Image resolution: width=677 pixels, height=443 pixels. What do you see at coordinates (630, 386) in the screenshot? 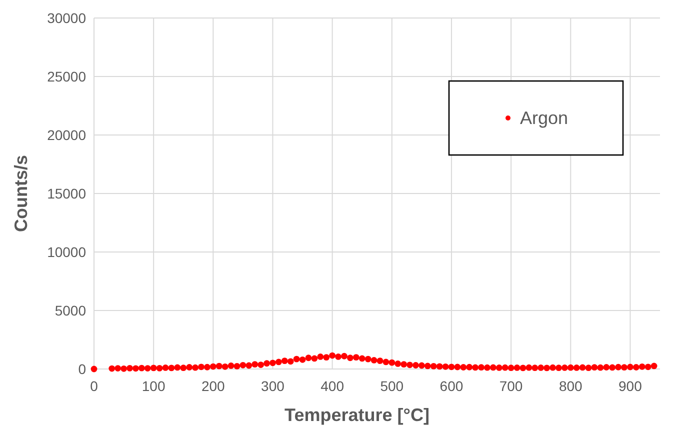
I see `x-tick-label: 900` at bounding box center [630, 386].